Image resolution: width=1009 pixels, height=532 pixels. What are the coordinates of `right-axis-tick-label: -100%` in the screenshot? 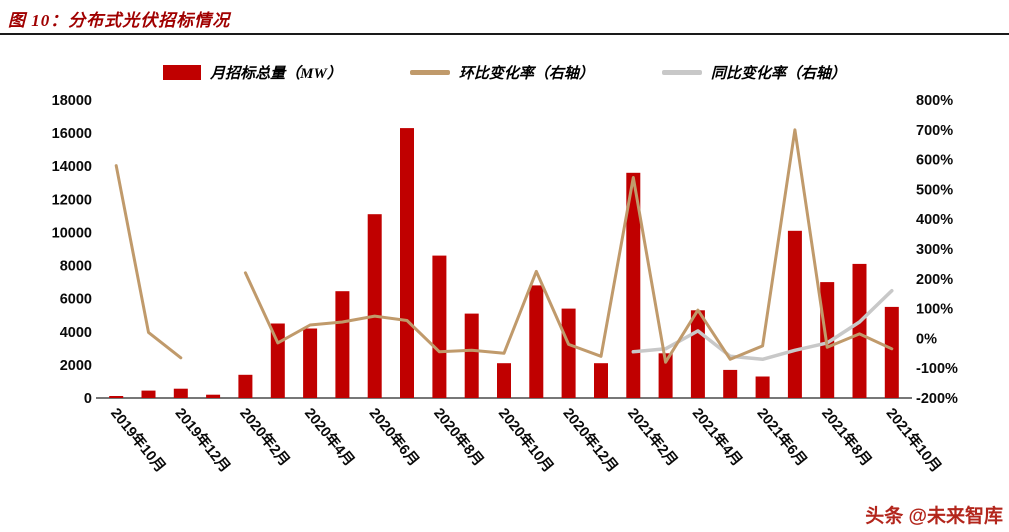 It's located at (937, 369).